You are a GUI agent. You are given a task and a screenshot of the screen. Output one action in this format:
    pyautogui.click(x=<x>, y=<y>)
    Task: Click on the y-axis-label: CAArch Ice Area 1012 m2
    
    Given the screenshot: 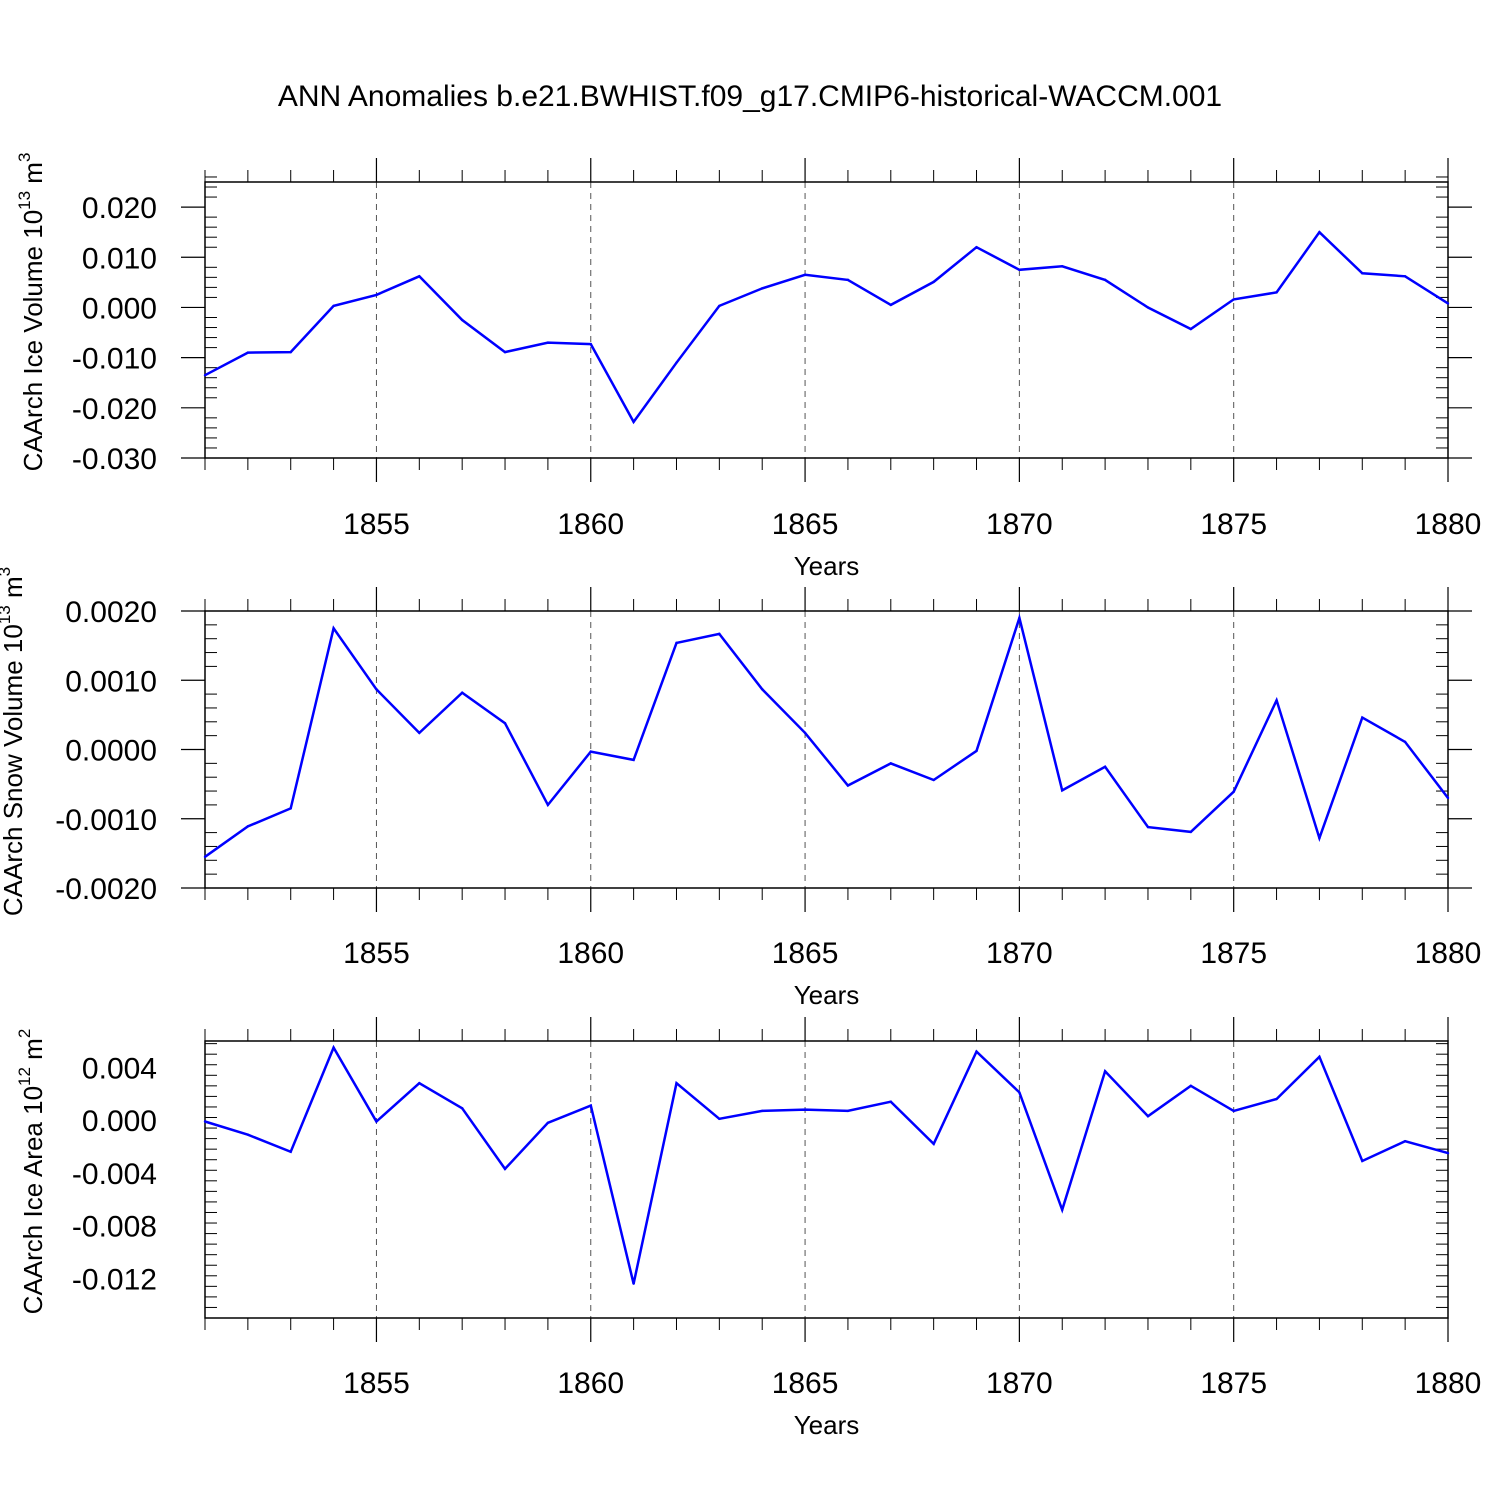 What is the action you would take?
    pyautogui.click(x=31, y=1172)
    